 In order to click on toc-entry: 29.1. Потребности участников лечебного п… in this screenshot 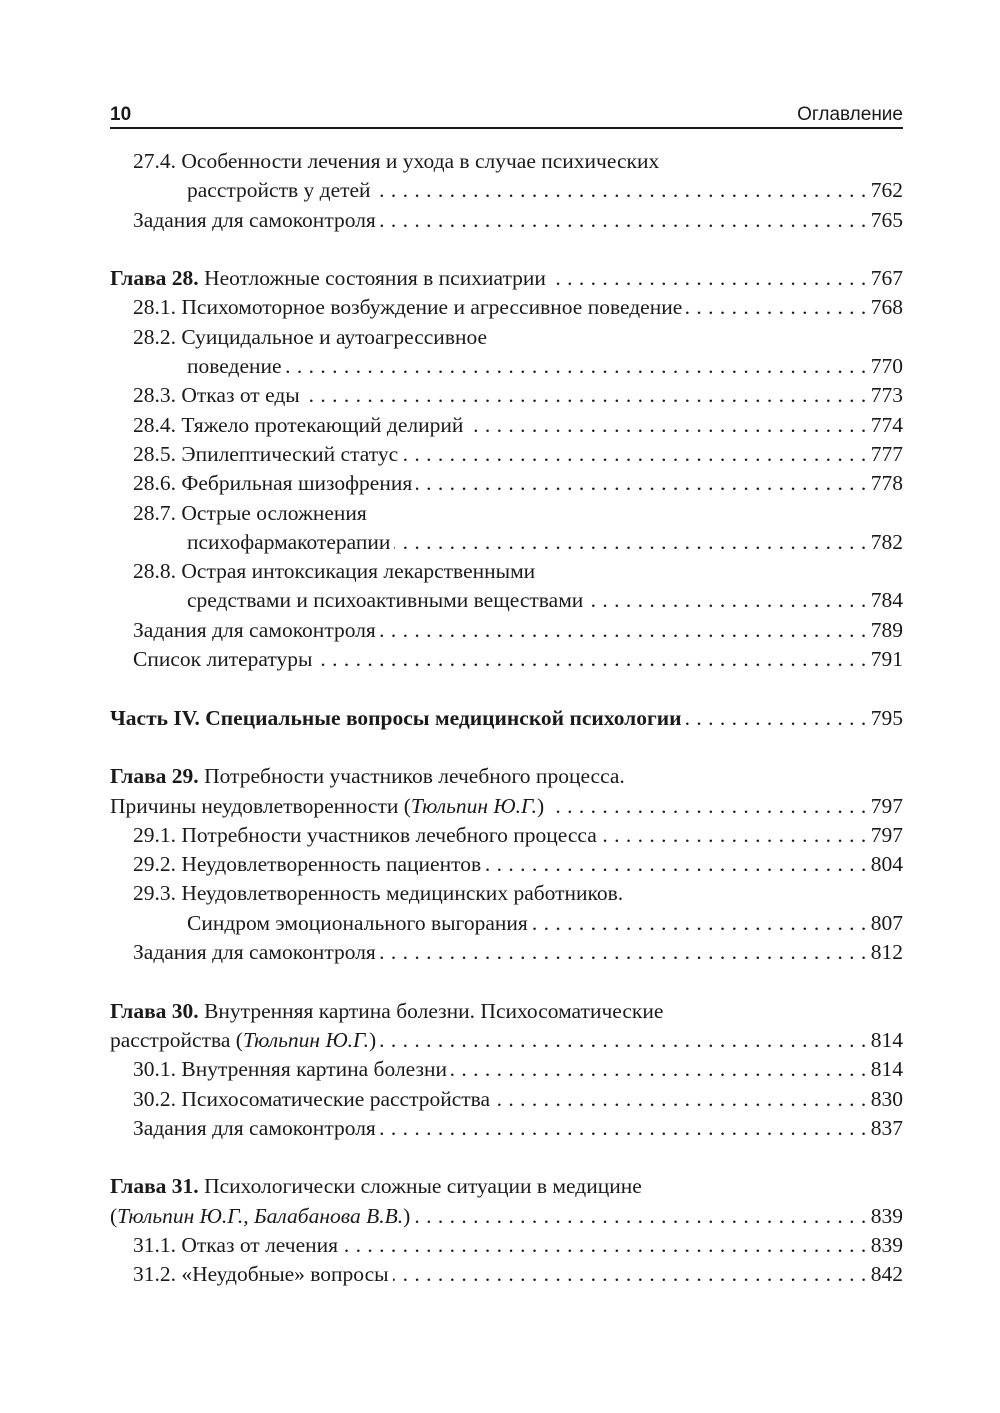, I will do `click(506, 835)`.